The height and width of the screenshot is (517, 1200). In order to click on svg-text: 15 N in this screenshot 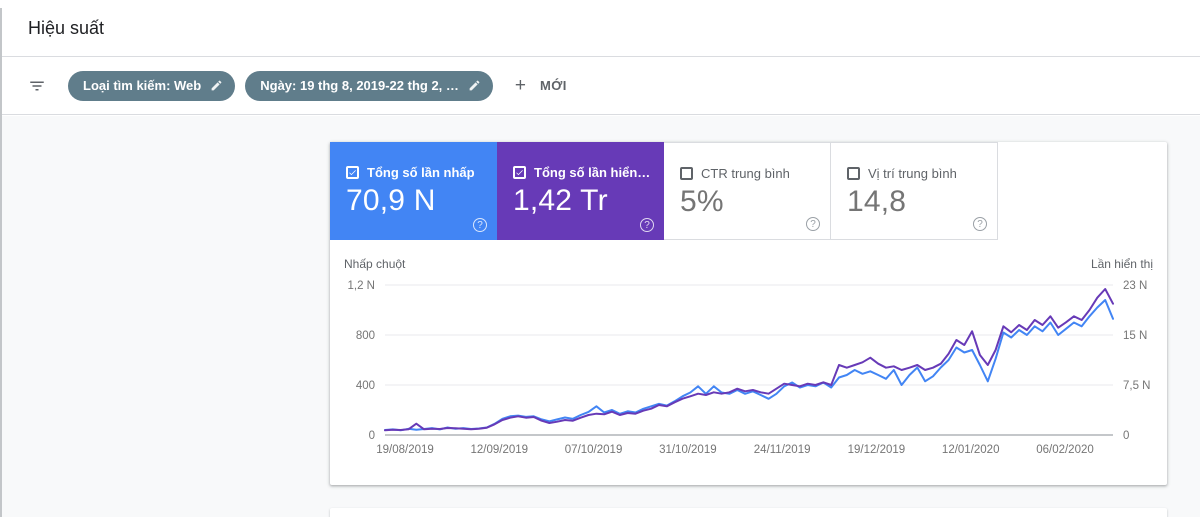, I will do `click(1135, 336)`.